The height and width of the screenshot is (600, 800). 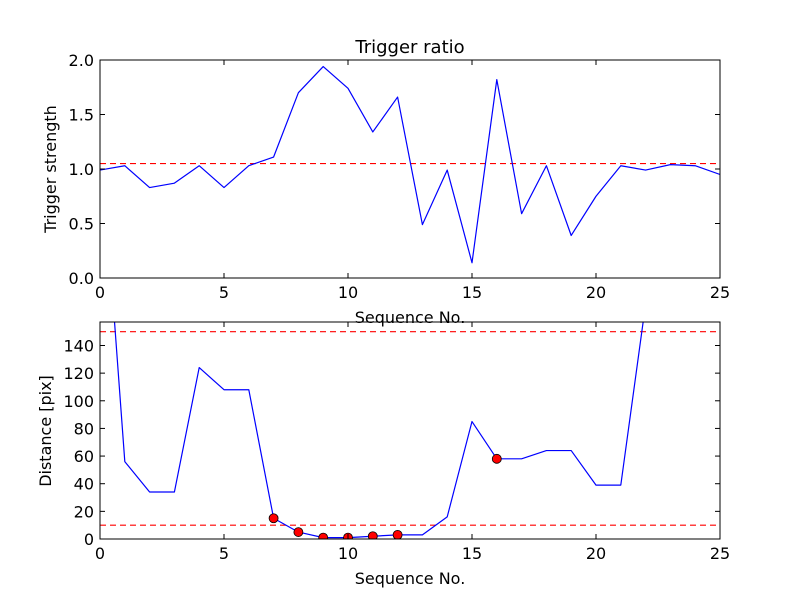 I want to click on y-tick-label: 1.5, so click(x=81, y=115).